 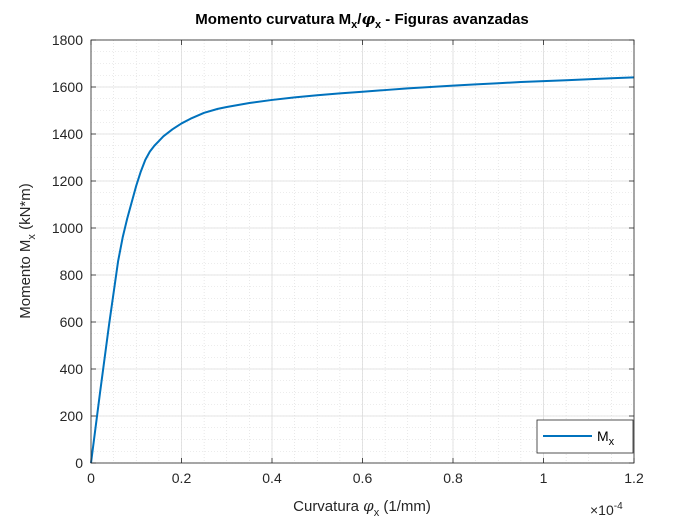 I want to click on y-tick-label: 1800, so click(x=67, y=40).